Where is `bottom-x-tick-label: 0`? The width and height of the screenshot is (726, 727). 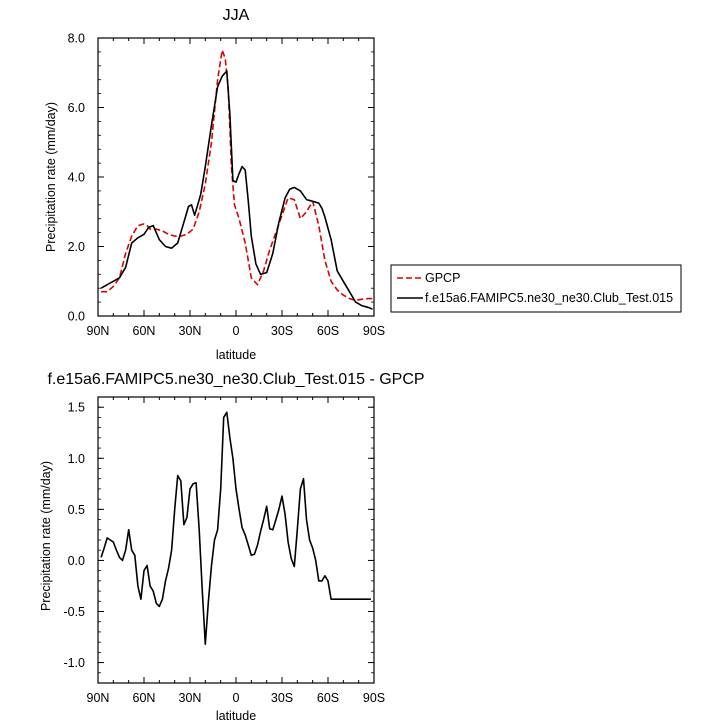 bottom-x-tick-label: 0 is located at coordinates (236, 698).